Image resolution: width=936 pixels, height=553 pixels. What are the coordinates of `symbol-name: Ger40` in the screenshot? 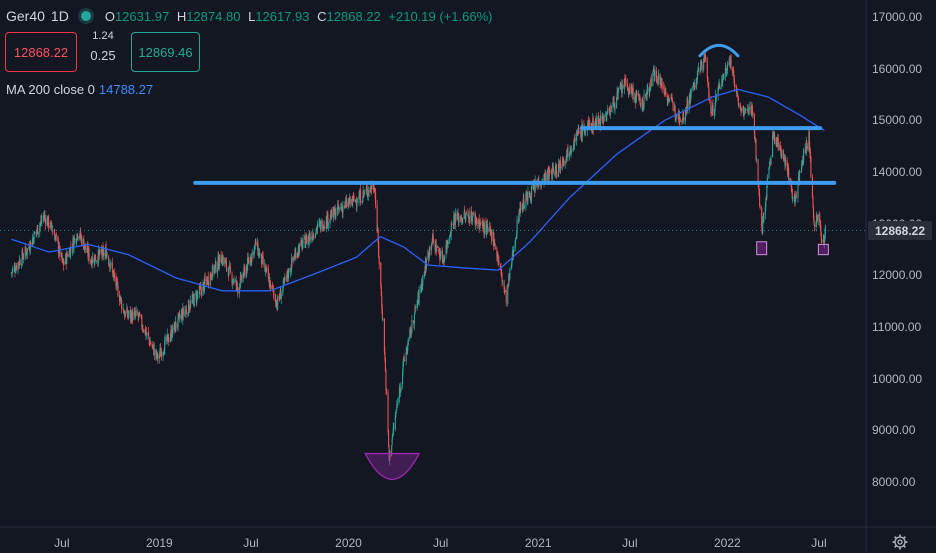 It's located at (25, 16).